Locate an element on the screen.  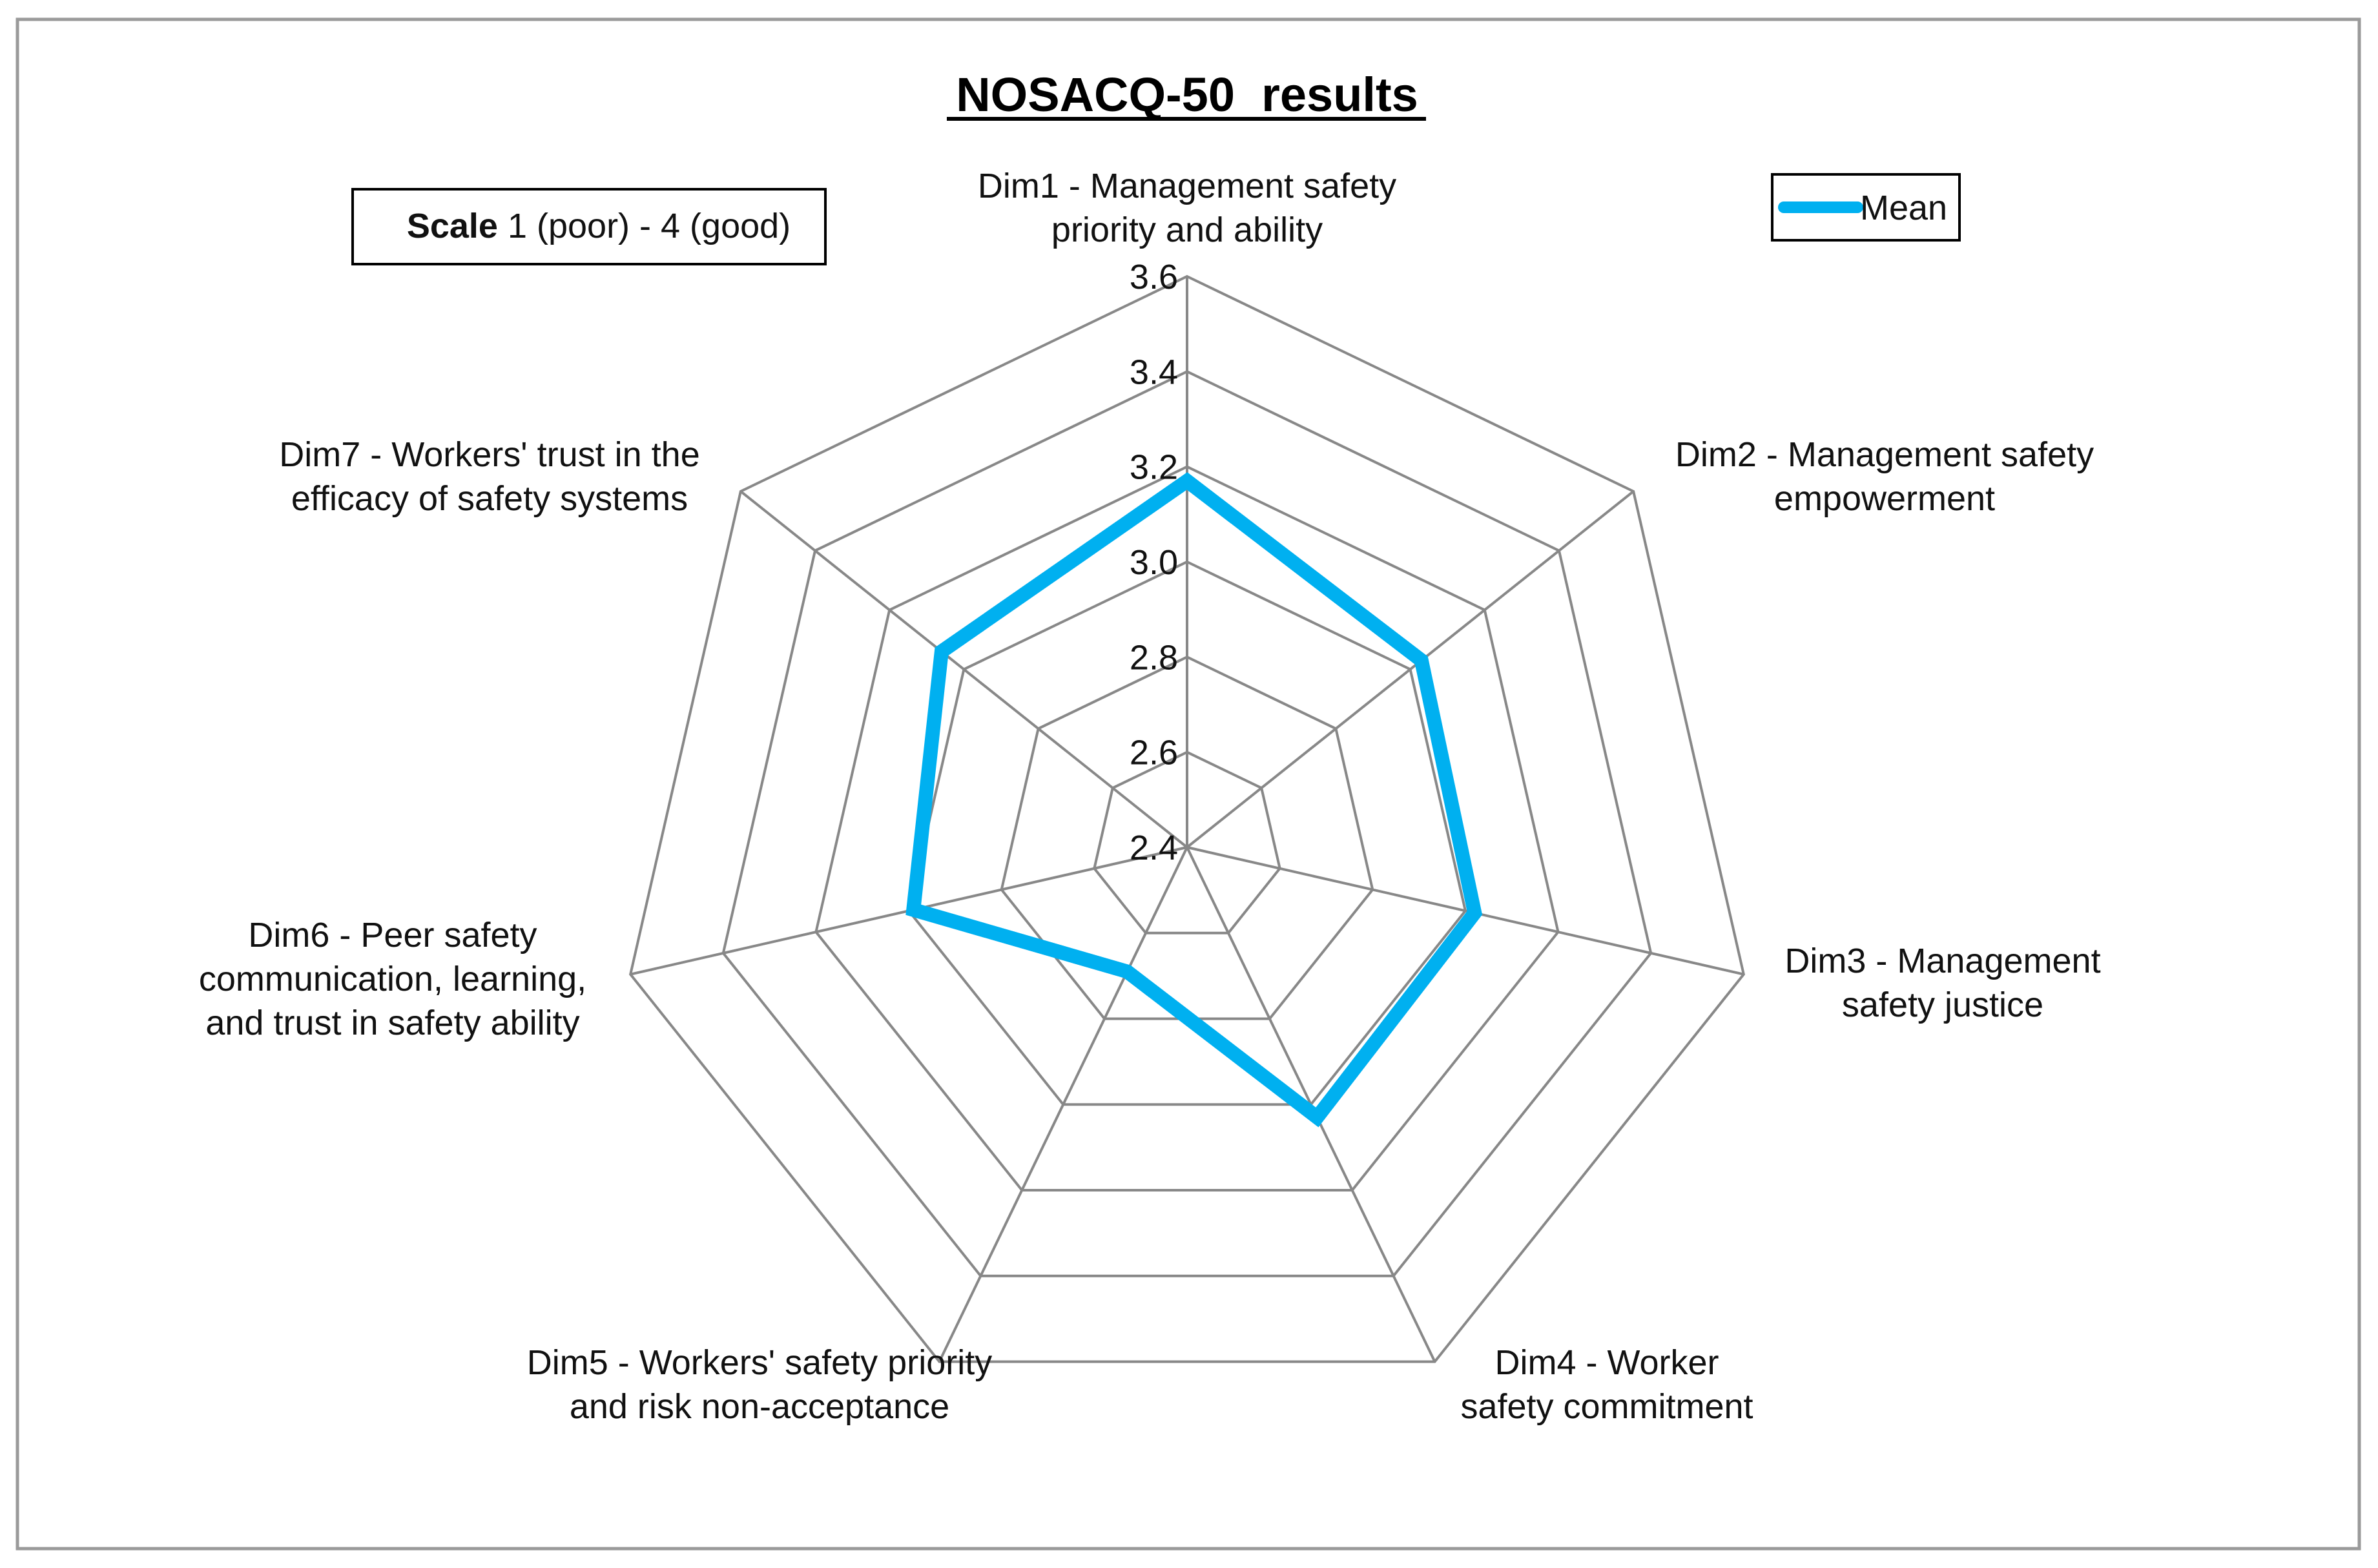
axis-label-dim2: Dim2 - Management safety empowerment is located at coordinates (1884, 476).